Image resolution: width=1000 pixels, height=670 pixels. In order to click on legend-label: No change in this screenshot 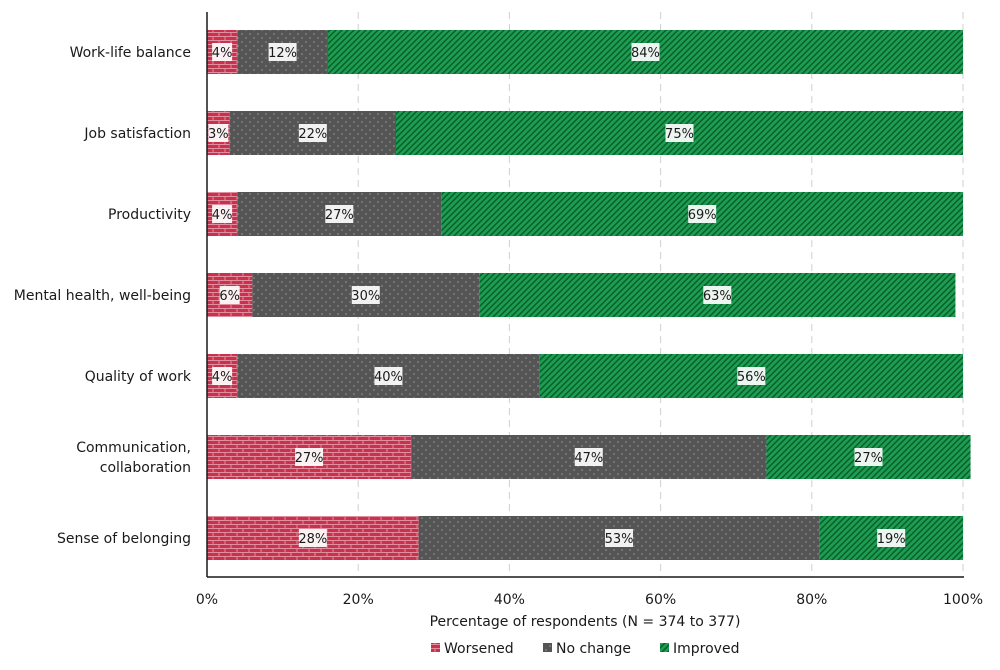, I will do `click(593, 649)`.